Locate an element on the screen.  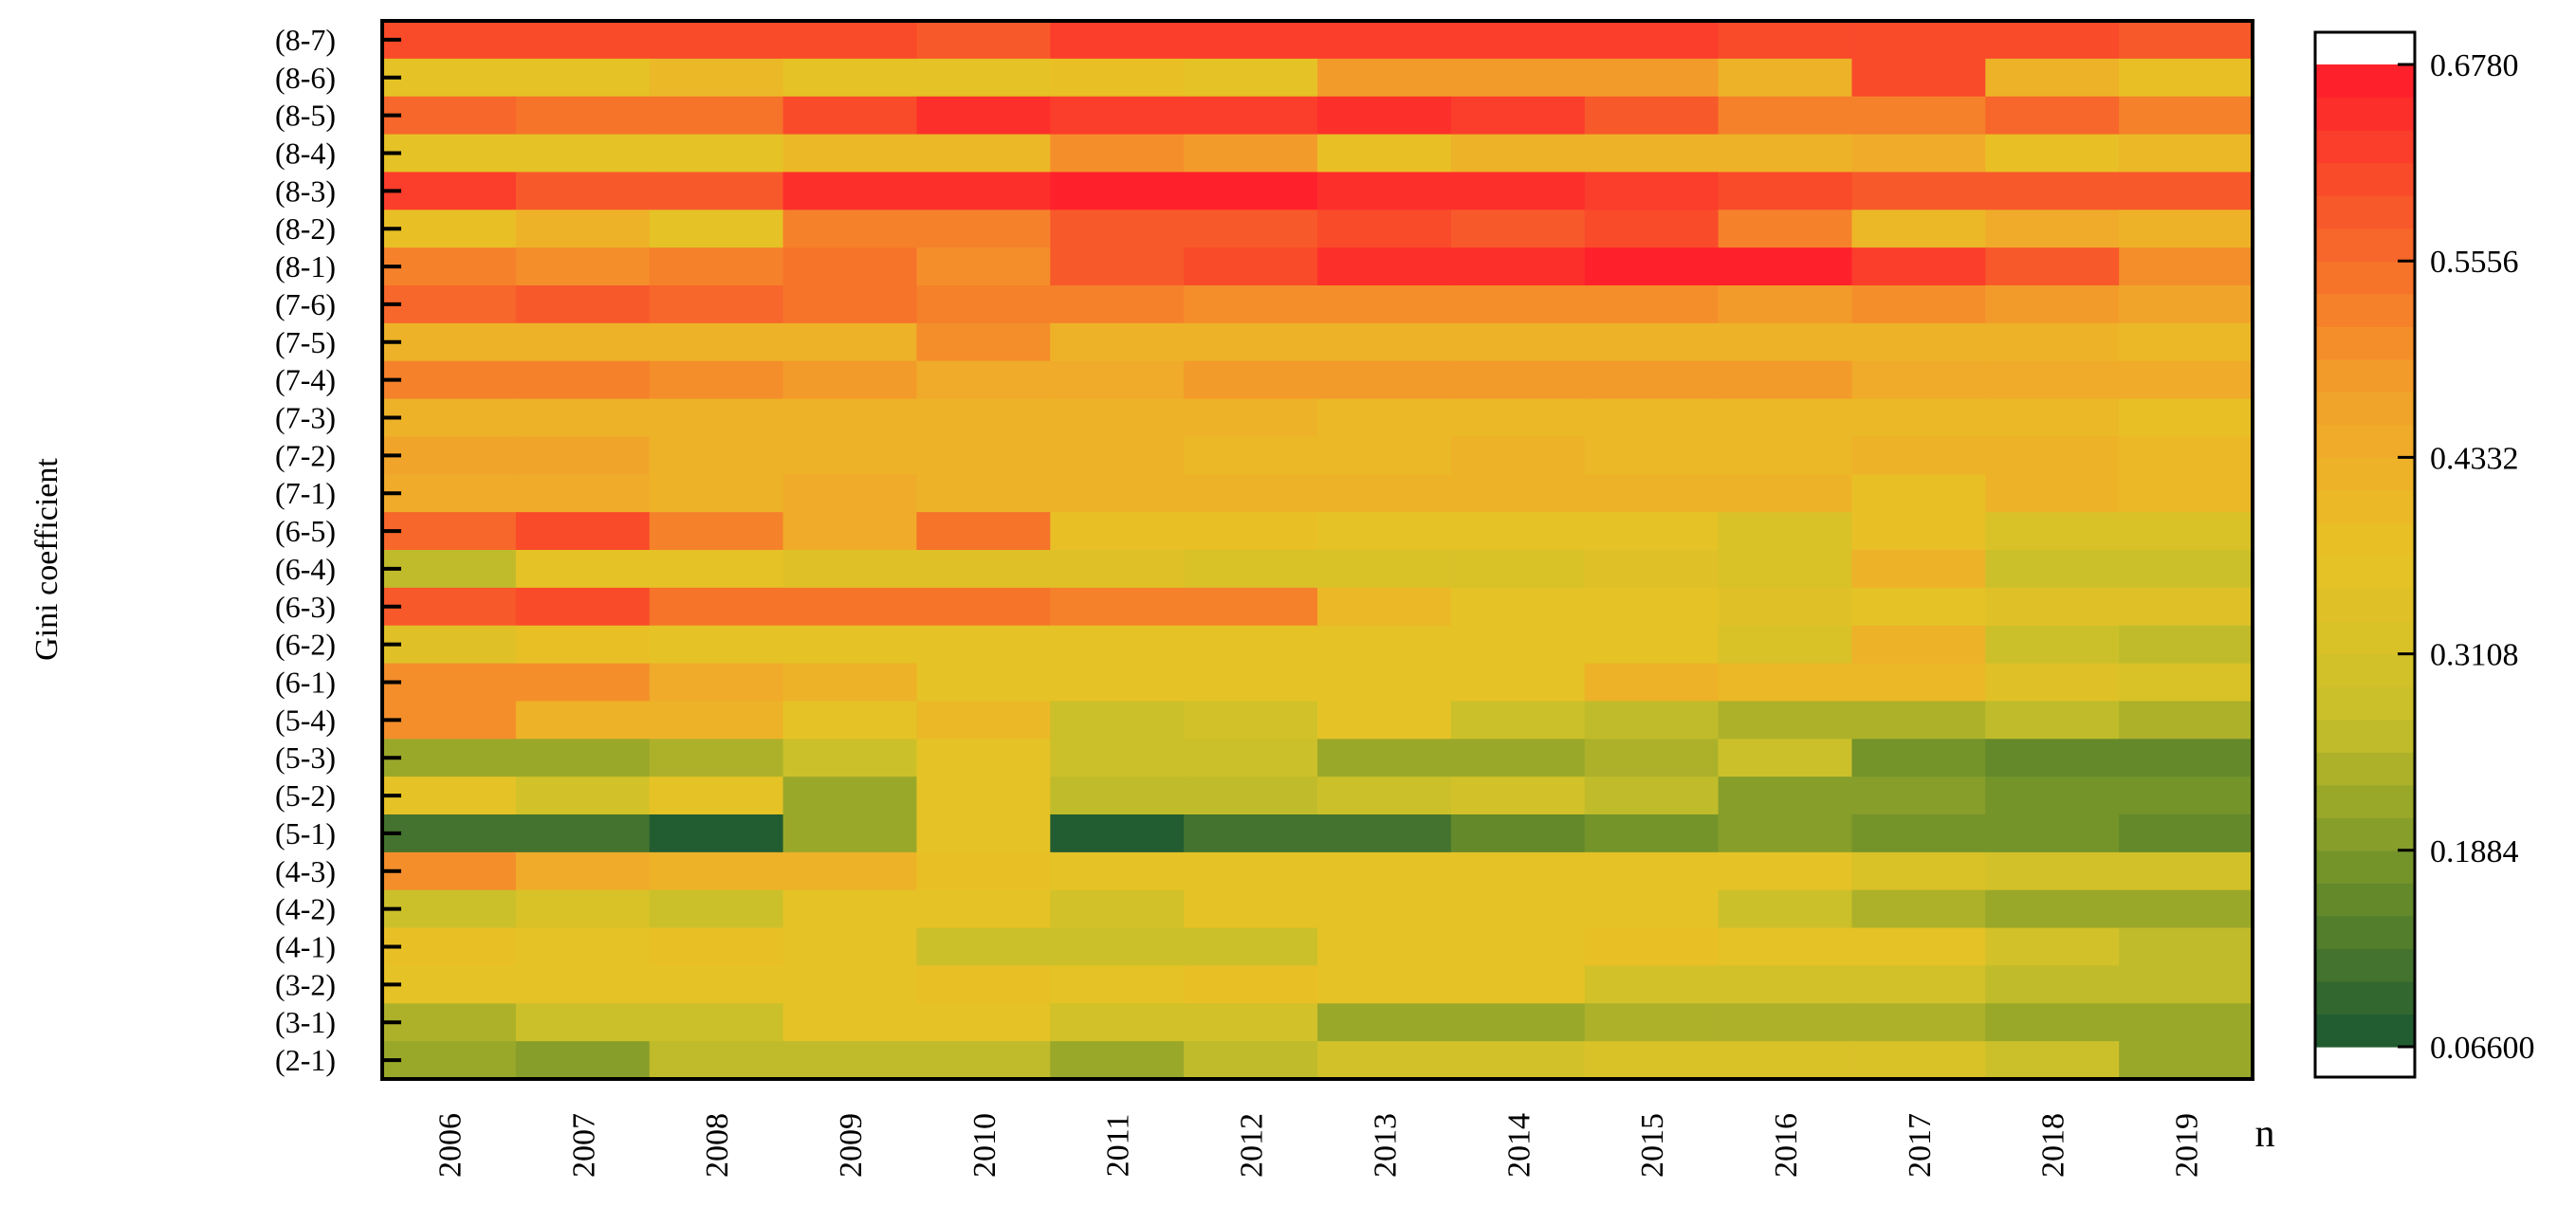
y-tick-label: (6-4) is located at coordinates (305, 569).